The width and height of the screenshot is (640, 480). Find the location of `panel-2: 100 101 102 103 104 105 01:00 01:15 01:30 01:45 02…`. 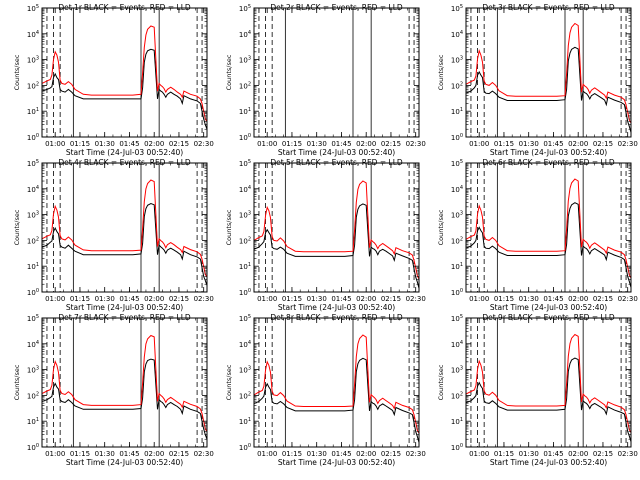

panel-2: 100 101 102 103 104 105 01:00 01:15 01:30 01:45 02… is located at coordinates (325, 80).